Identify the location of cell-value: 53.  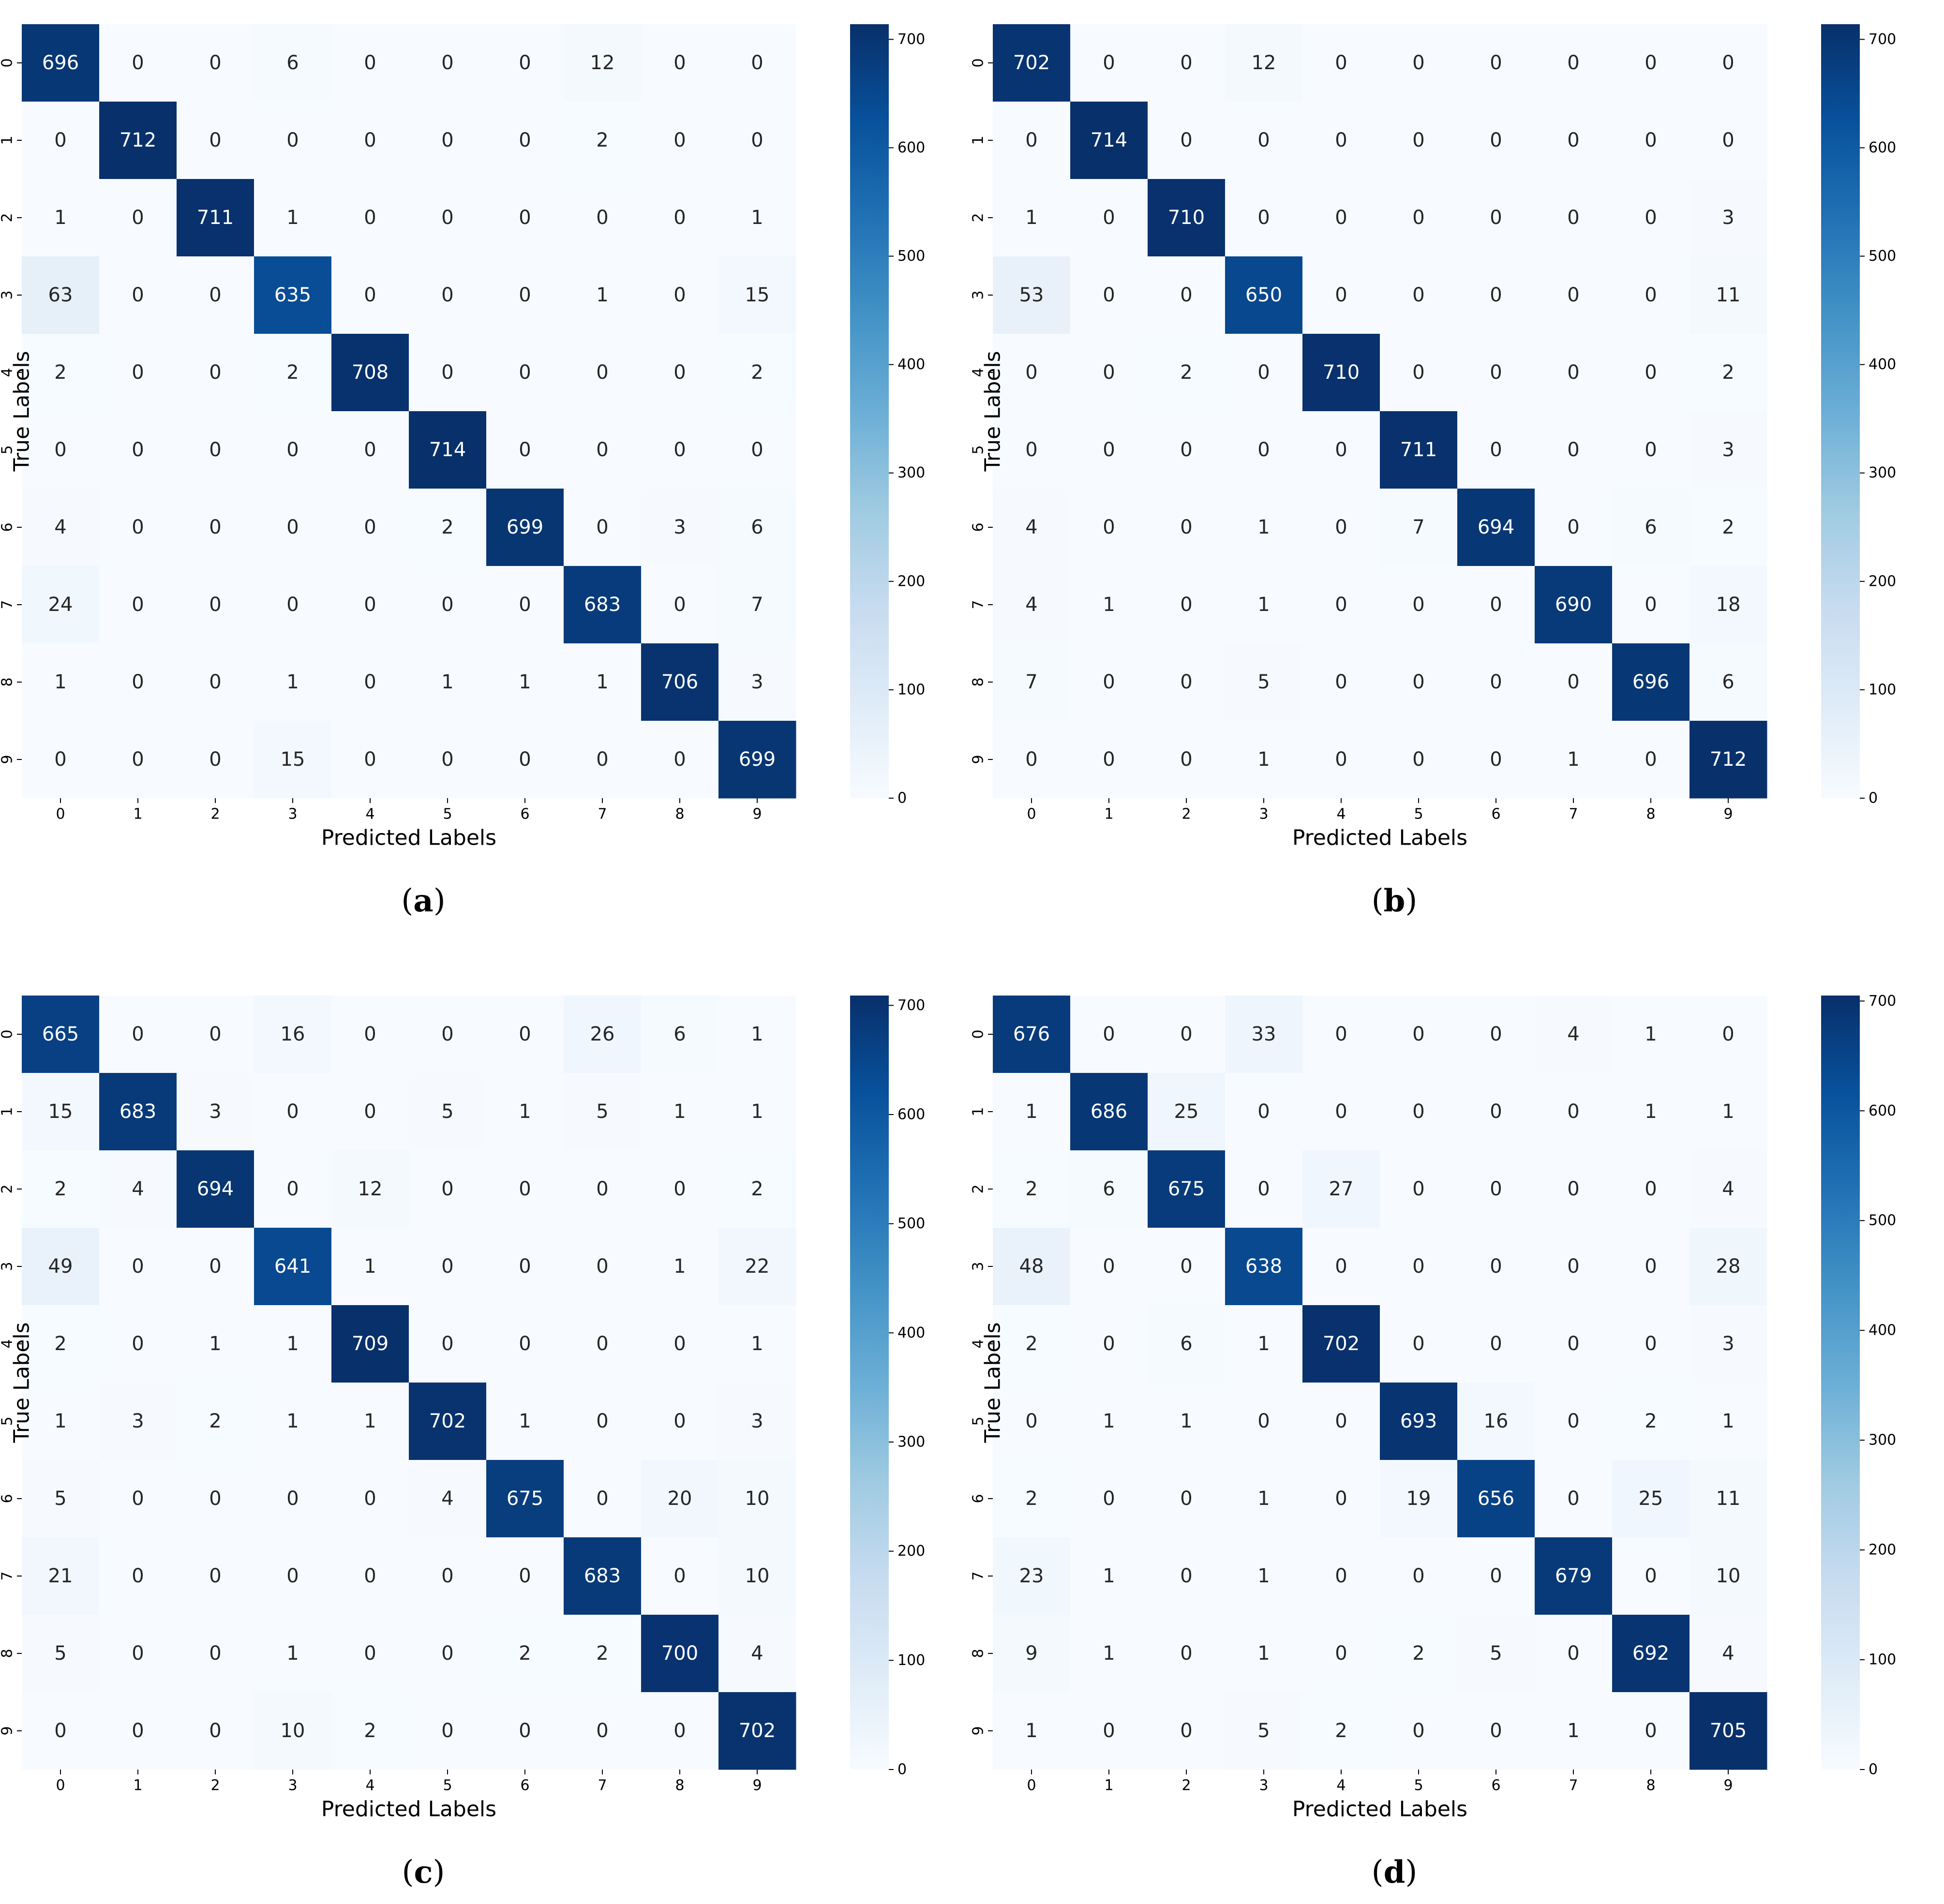
(1031, 295).